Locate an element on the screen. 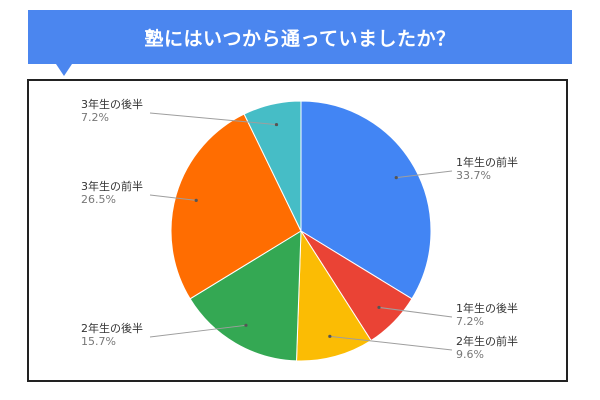  chart-title: 塾にはいつから通っていましたか？ is located at coordinates (300, 38).